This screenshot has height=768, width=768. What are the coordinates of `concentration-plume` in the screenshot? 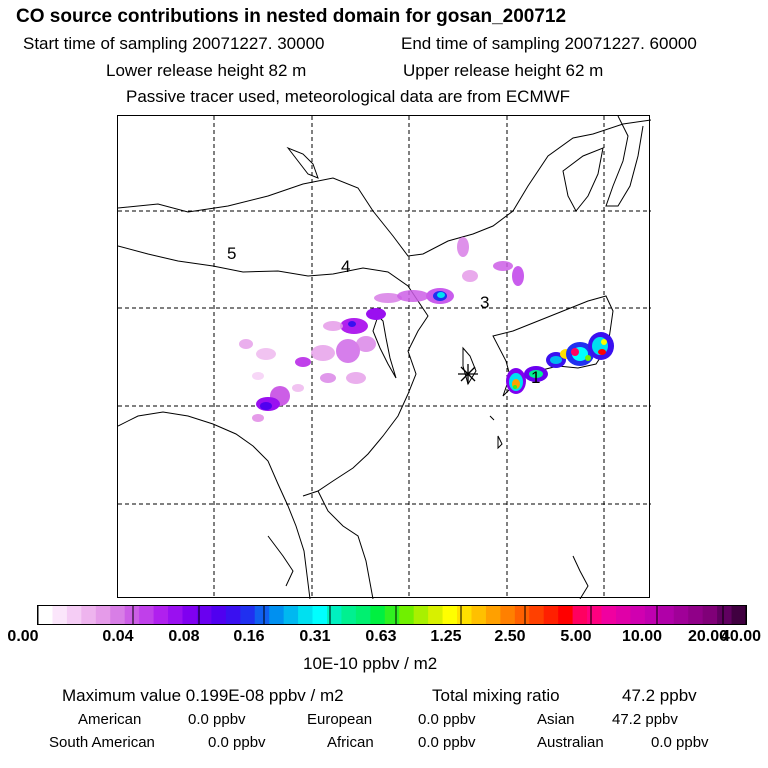 It's located at (426, 329).